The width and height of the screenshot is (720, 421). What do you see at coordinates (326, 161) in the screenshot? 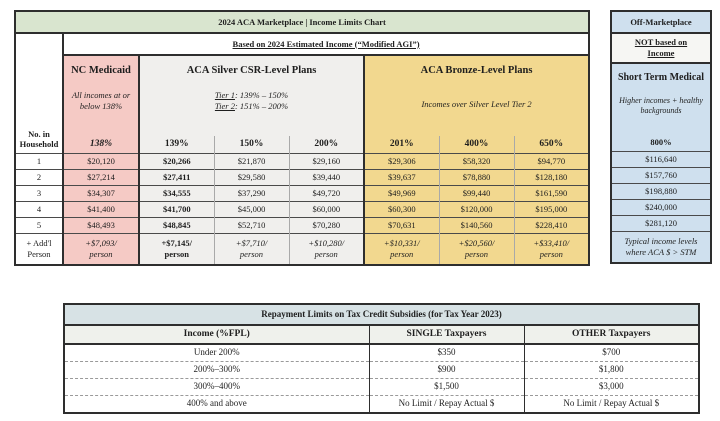
I see `income-cell: $29,160` at bounding box center [326, 161].